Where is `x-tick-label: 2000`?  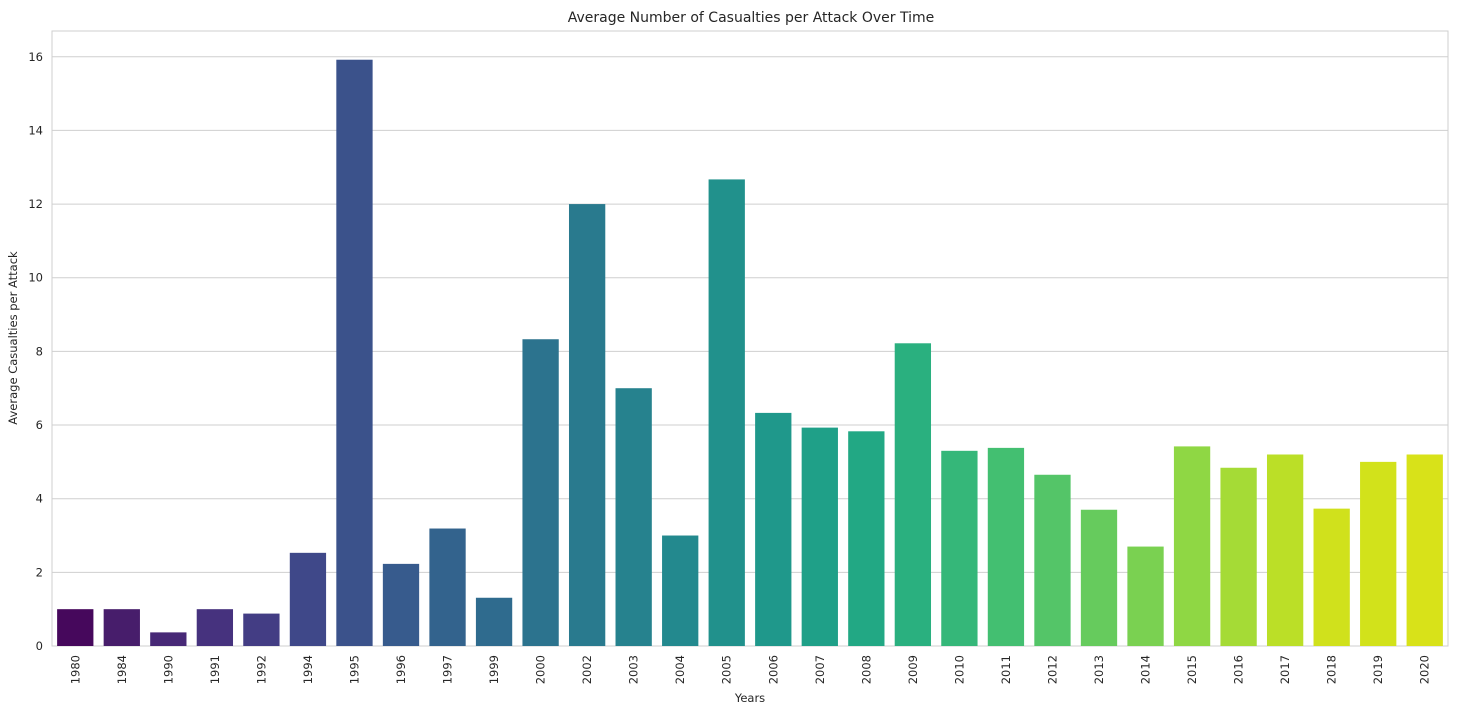
x-tick-label: 2000 is located at coordinates (541, 669).